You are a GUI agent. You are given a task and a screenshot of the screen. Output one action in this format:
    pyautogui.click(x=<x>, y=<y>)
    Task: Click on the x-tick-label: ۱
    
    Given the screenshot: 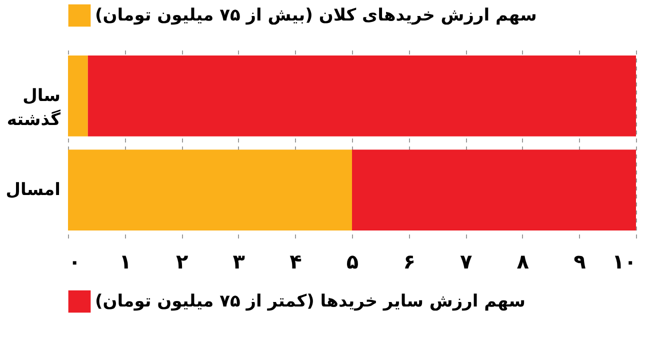 What is the action you would take?
    pyautogui.click(x=125, y=262)
    